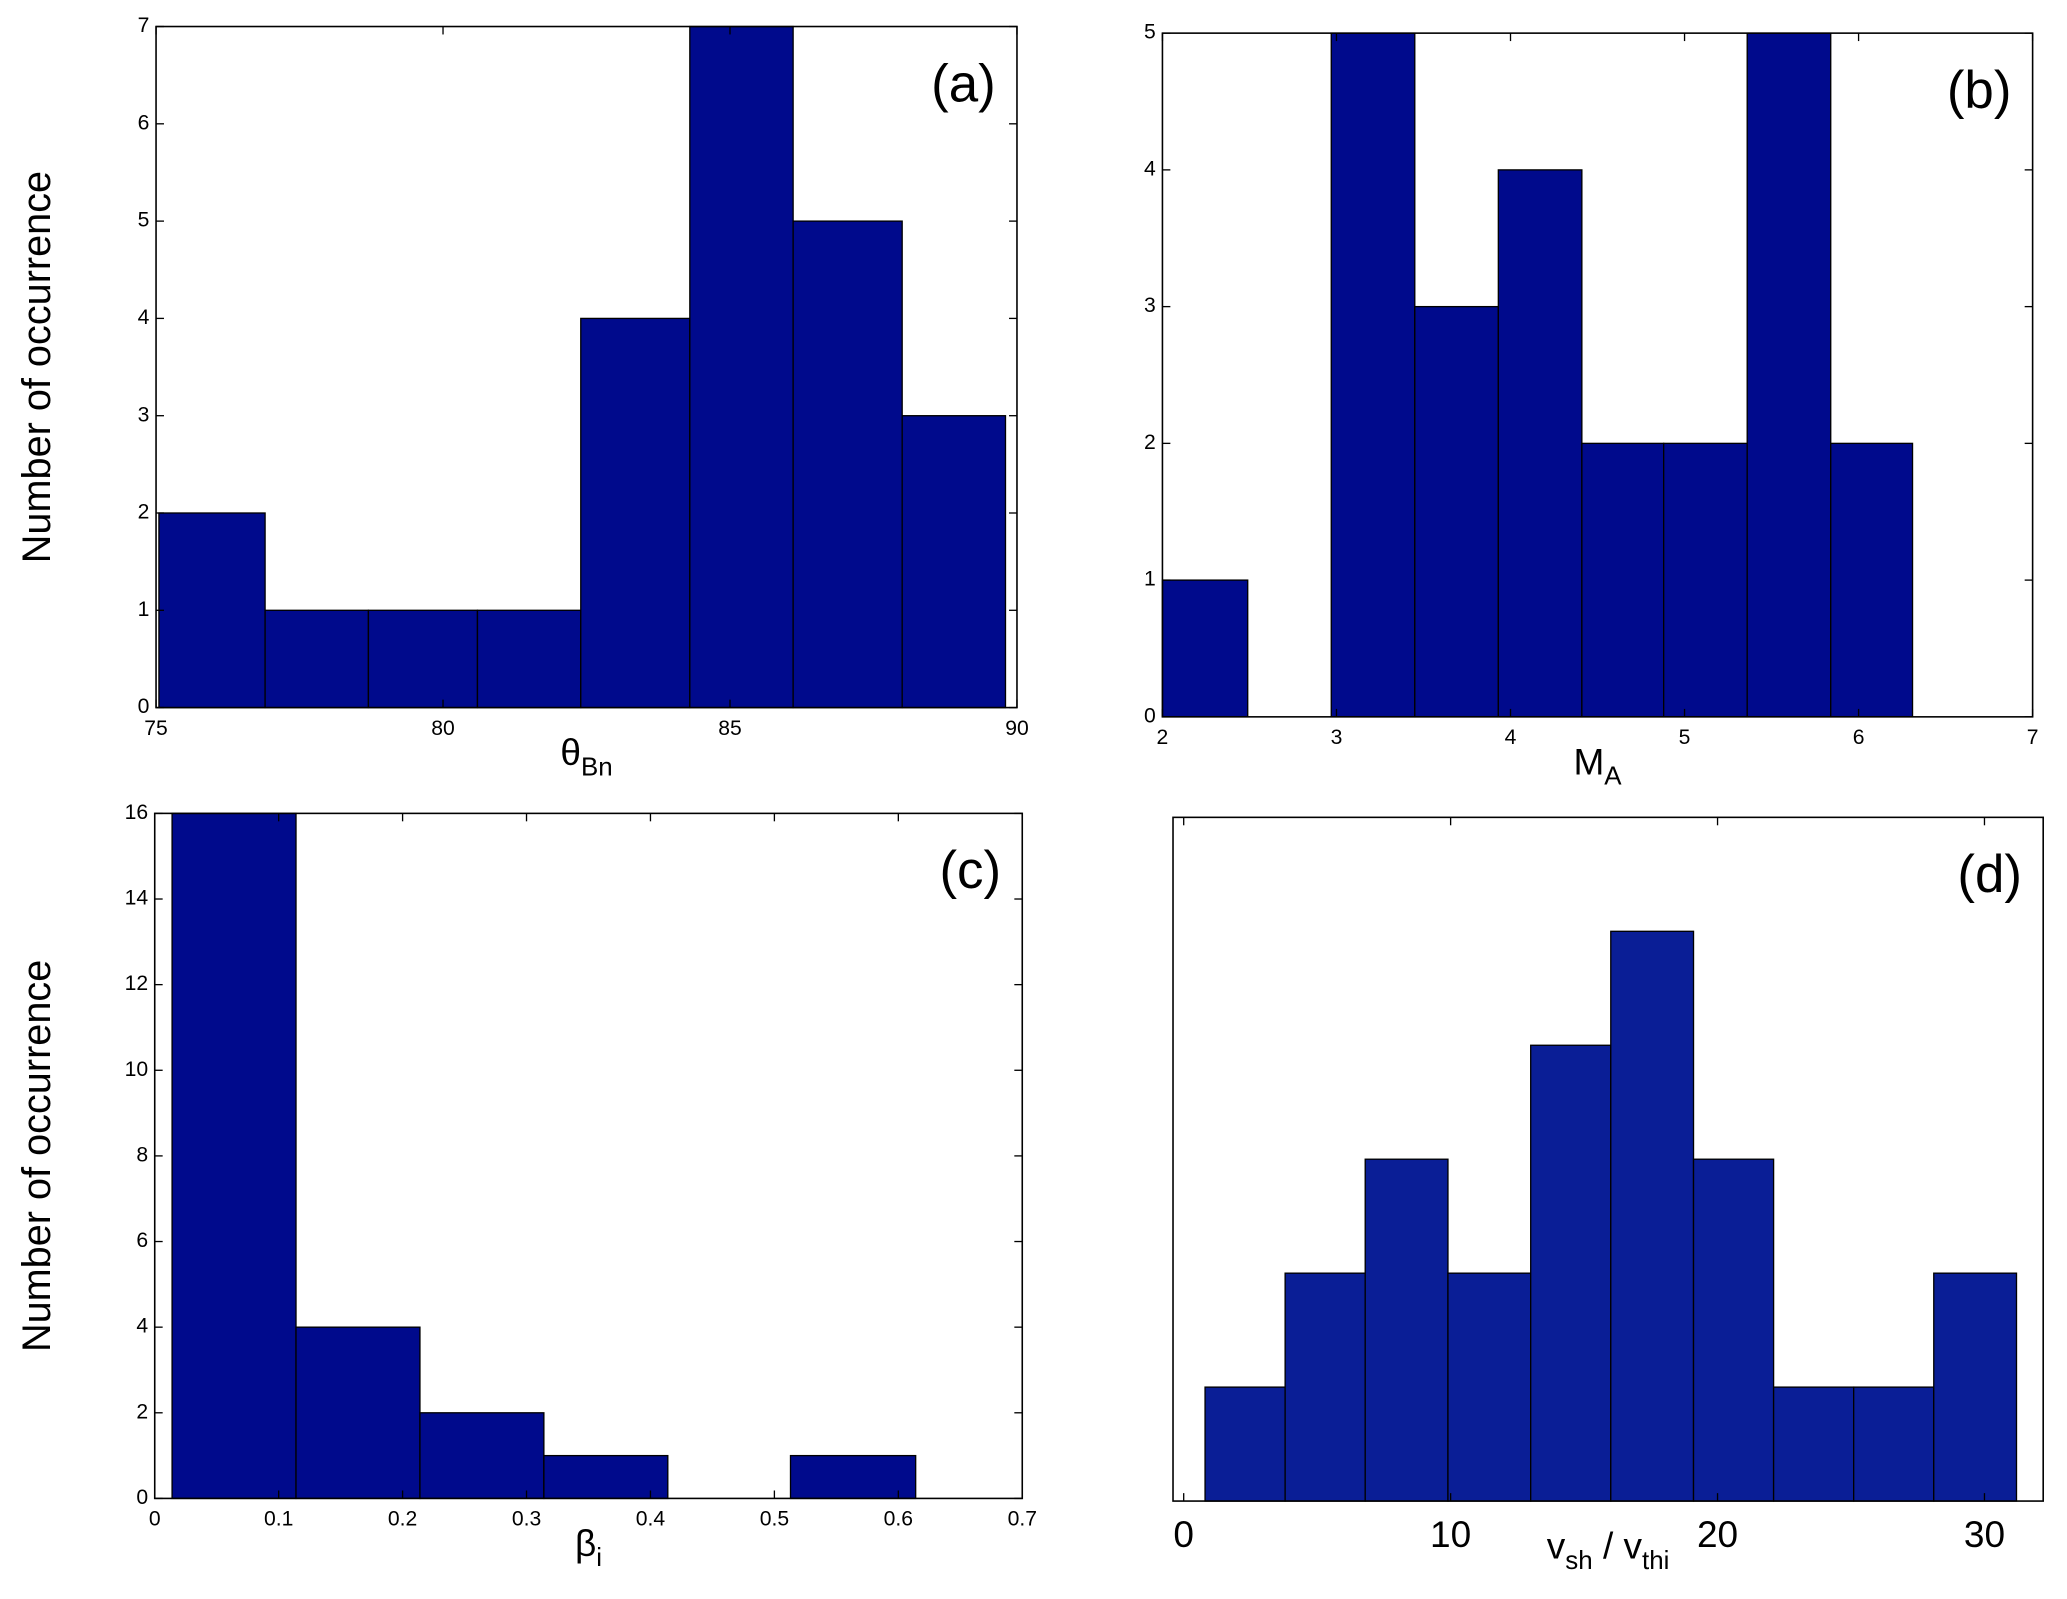  What do you see at coordinates (1655, 1561) in the screenshot?
I see `x-axis-label-subscript: thi` at bounding box center [1655, 1561].